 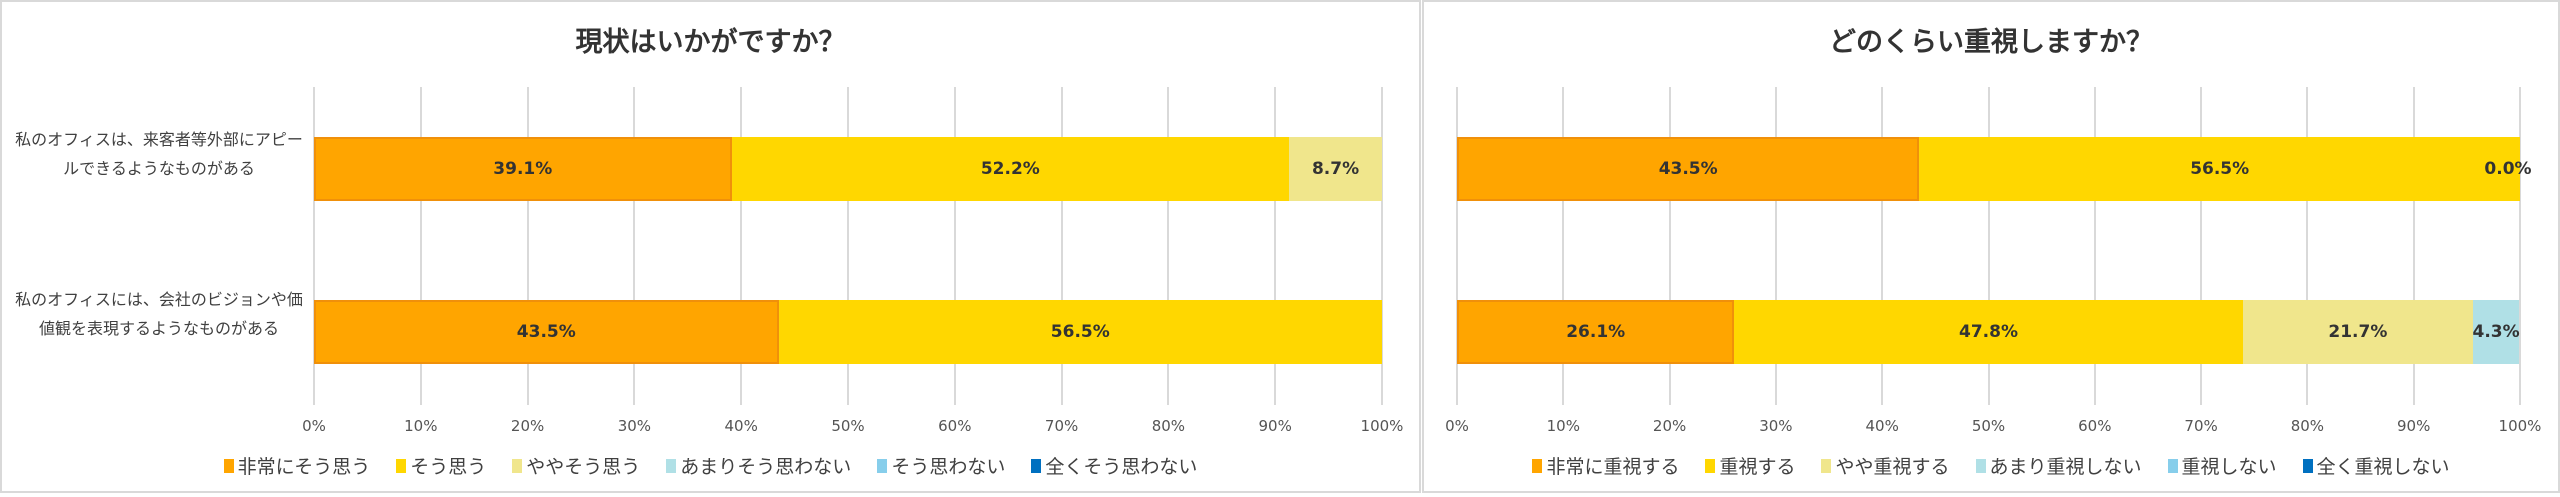 What do you see at coordinates (2383, 467) in the screenshot?
I see `legend-label: 全く重視しない` at bounding box center [2383, 467].